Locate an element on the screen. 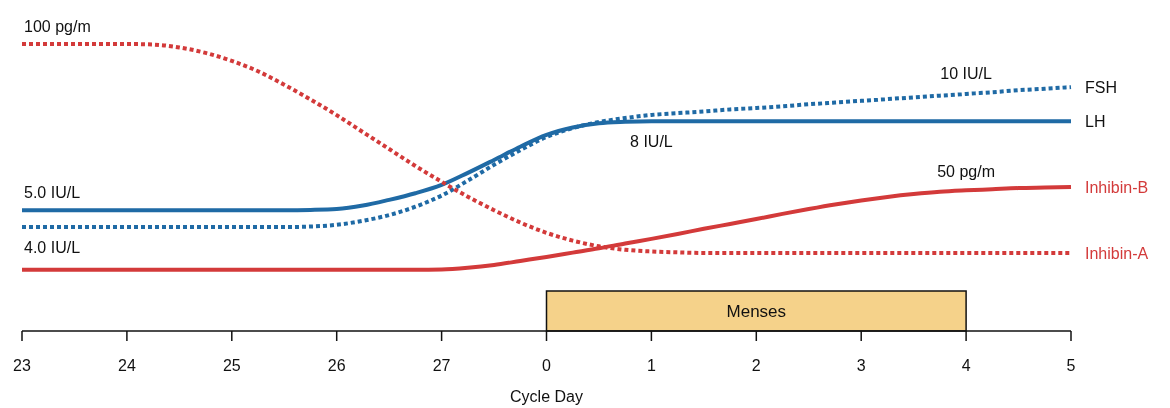 The width and height of the screenshot is (1170, 408). annotation: 4.0 IU/L is located at coordinates (52, 248).